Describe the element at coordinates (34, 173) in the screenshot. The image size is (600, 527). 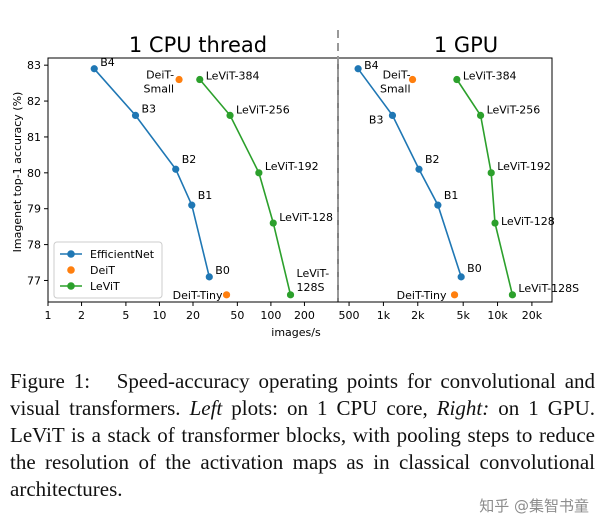
I see `y-tick-label: 80` at that location.